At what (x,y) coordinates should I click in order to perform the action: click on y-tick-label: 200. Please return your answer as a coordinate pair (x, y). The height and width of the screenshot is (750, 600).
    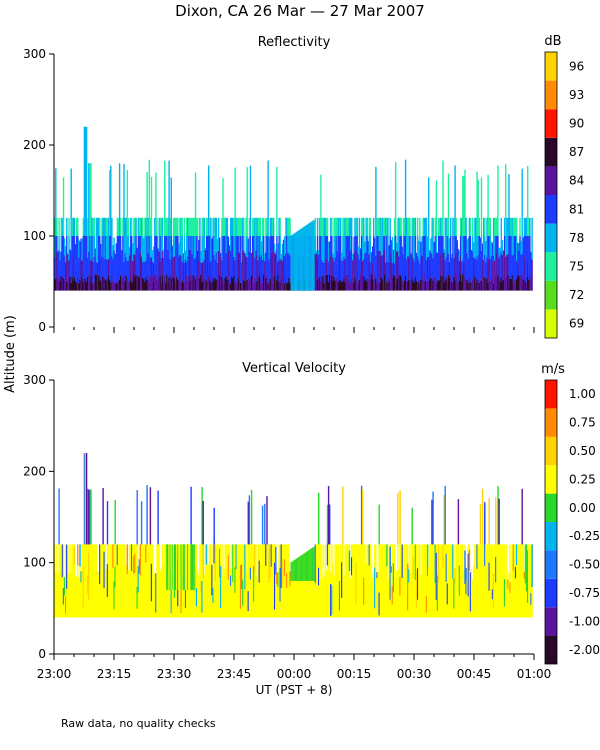
    Looking at the image, I should click on (34, 145).